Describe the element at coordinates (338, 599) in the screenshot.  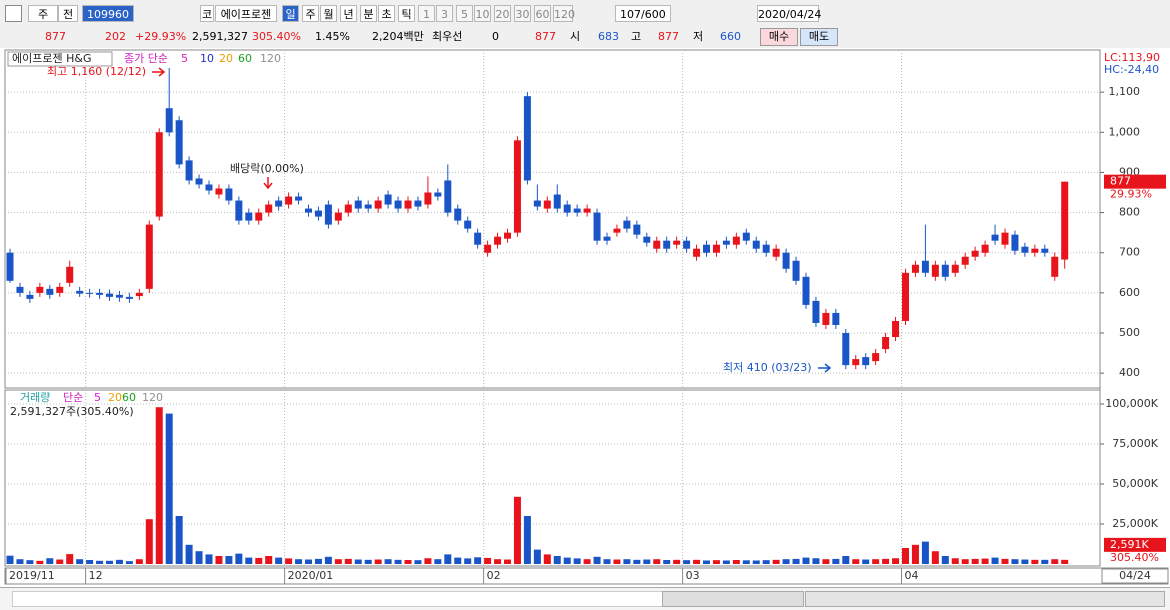
I see `scroll-track` at that location.